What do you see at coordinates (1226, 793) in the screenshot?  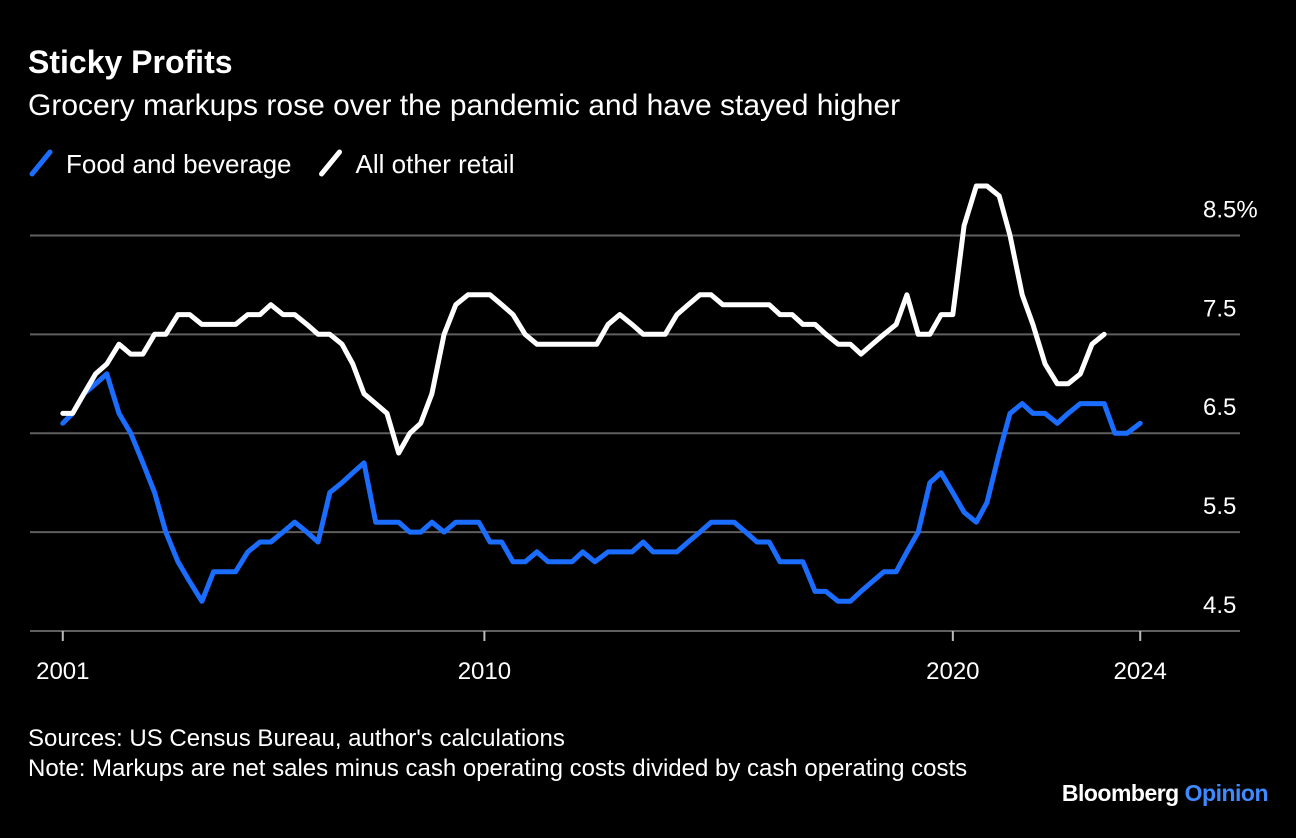 I see `brand-suffix: Opinion` at bounding box center [1226, 793].